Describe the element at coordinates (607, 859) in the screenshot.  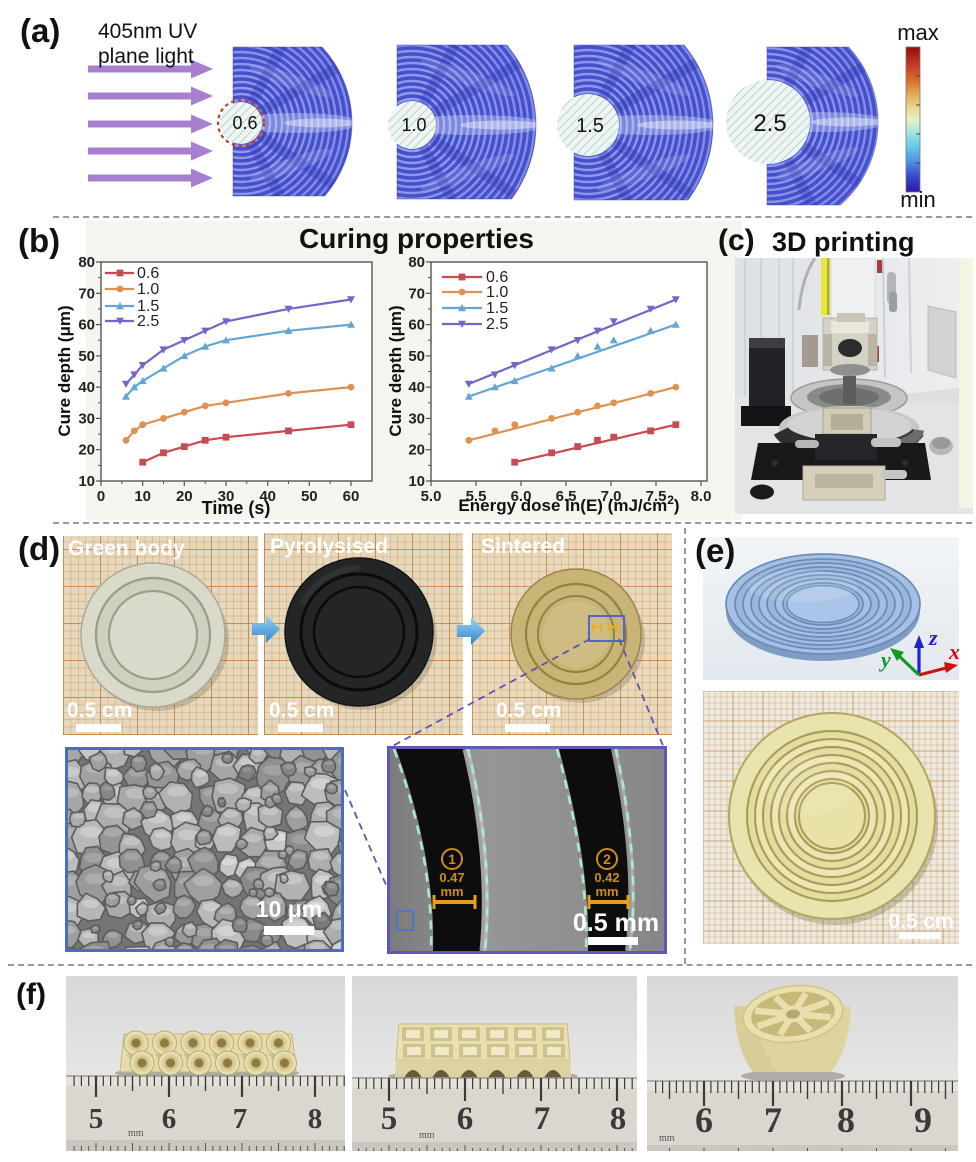
I see `svg-text: 2` at that location.